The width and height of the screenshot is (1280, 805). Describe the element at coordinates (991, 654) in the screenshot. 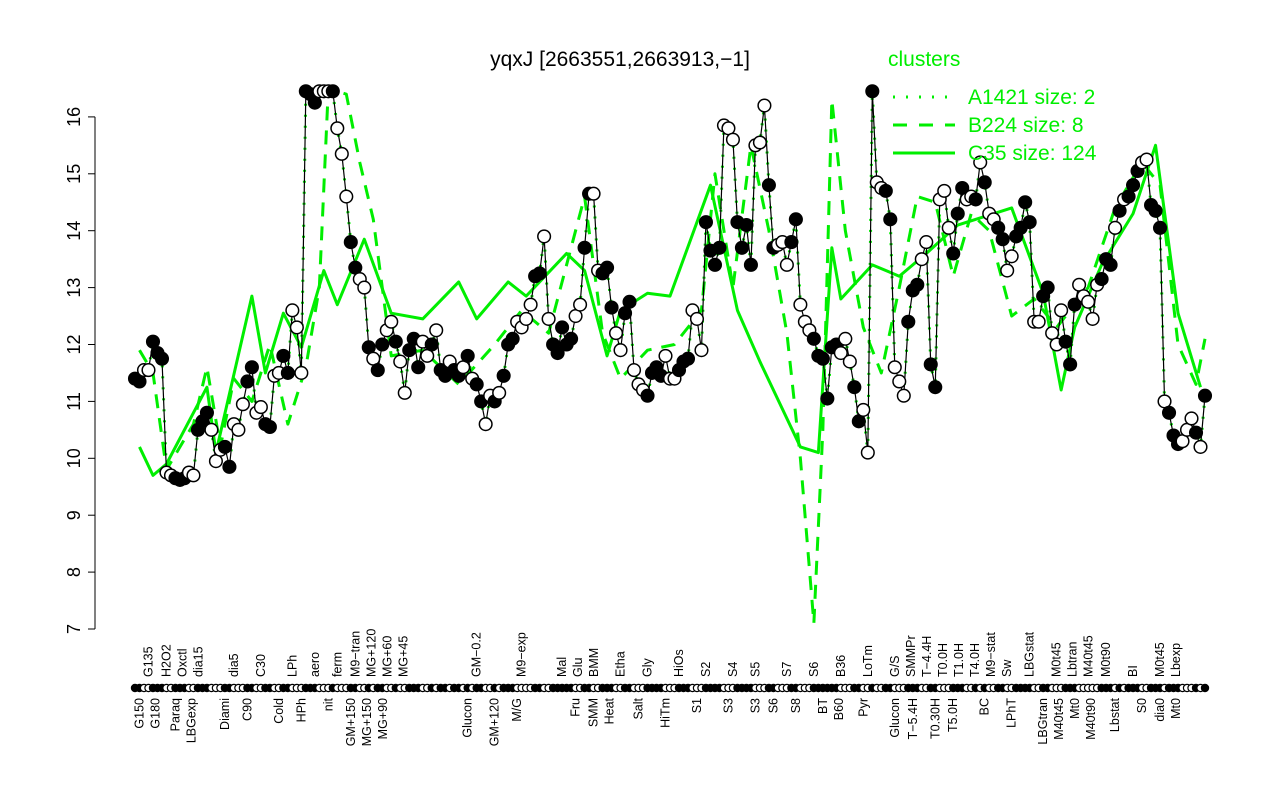

I see `x-tick-label-top: M9−stat` at that location.